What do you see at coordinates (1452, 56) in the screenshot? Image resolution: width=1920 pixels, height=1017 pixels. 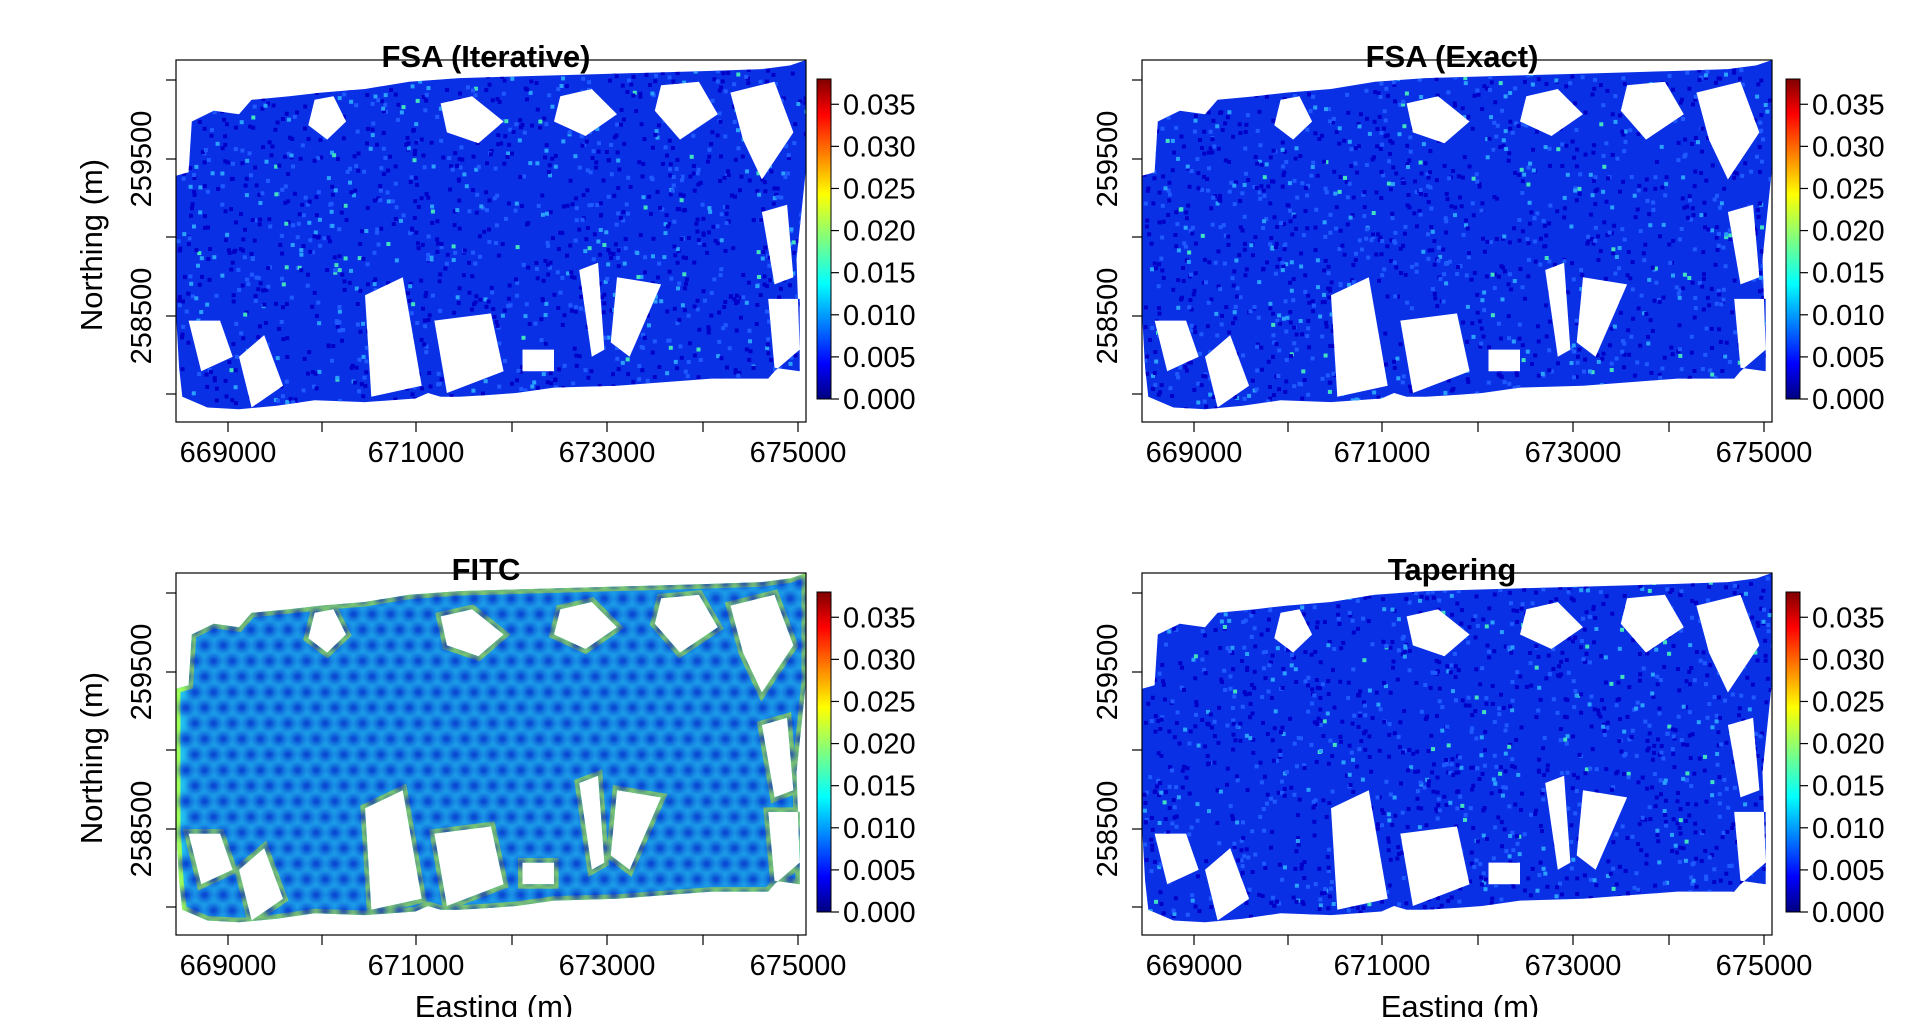 I see `chart-title: FSA (Exact)` at bounding box center [1452, 56].